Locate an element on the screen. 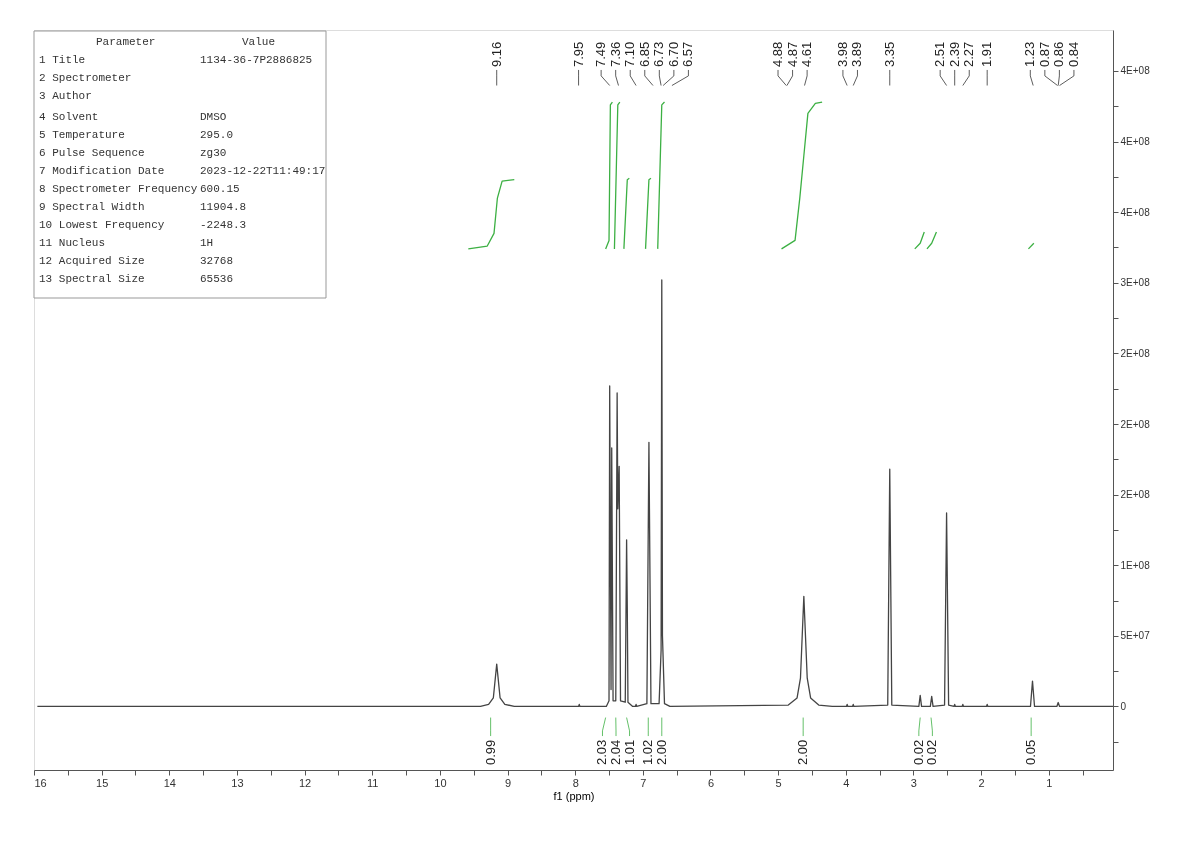 The height and width of the screenshot is (842, 1190). annotation: 0.05 is located at coordinates (1031, 752).